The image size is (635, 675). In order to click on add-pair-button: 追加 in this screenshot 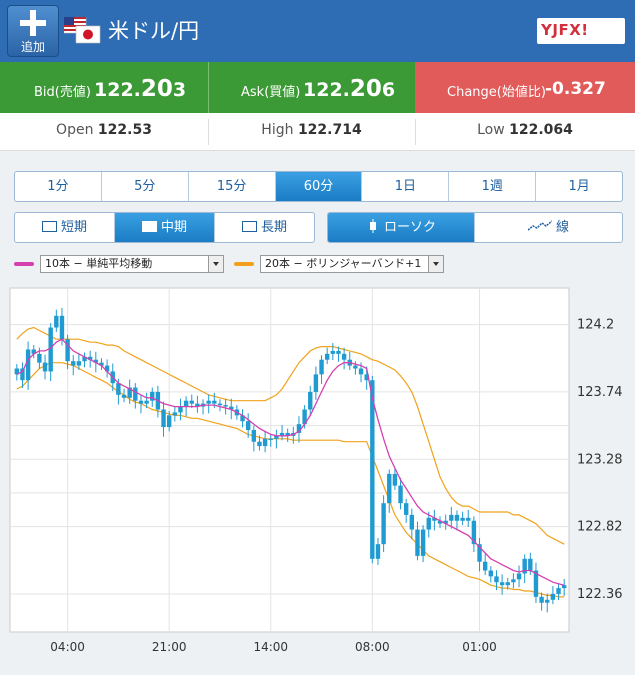, I will do `click(33, 31)`.